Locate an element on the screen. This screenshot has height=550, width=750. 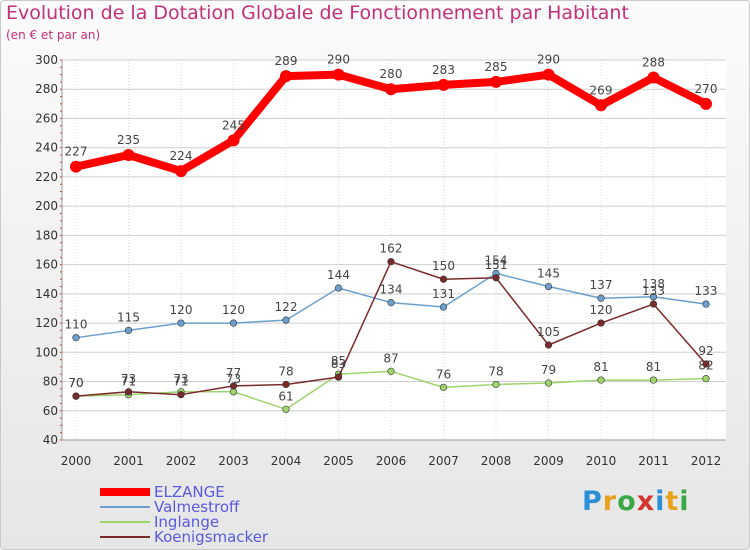
data-label: 92 is located at coordinates (705, 351).